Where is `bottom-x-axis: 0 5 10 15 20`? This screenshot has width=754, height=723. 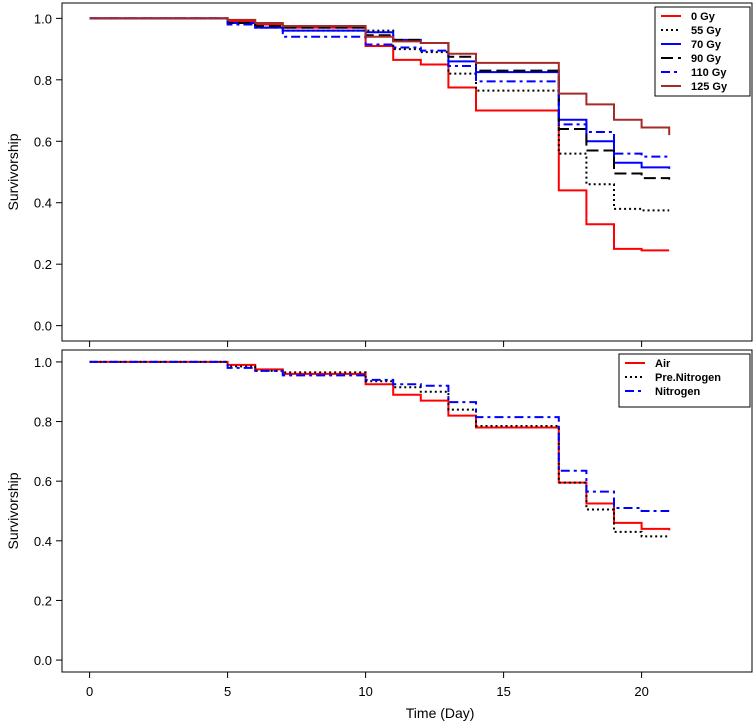 bottom-x-axis: 0 5 10 15 20 is located at coordinates (367, 685).